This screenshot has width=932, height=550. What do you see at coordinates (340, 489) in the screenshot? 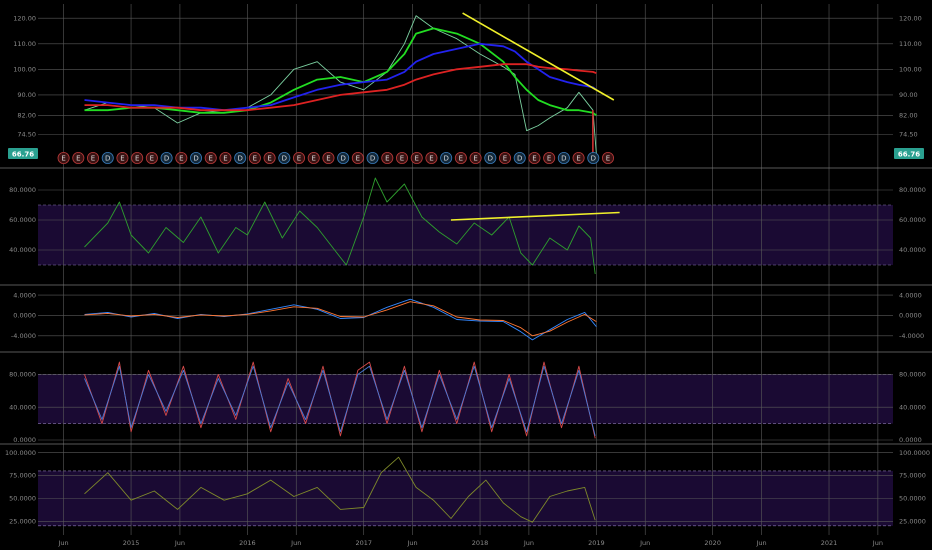
I see `oscillator-2-series-line` at bounding box center [340, 489].